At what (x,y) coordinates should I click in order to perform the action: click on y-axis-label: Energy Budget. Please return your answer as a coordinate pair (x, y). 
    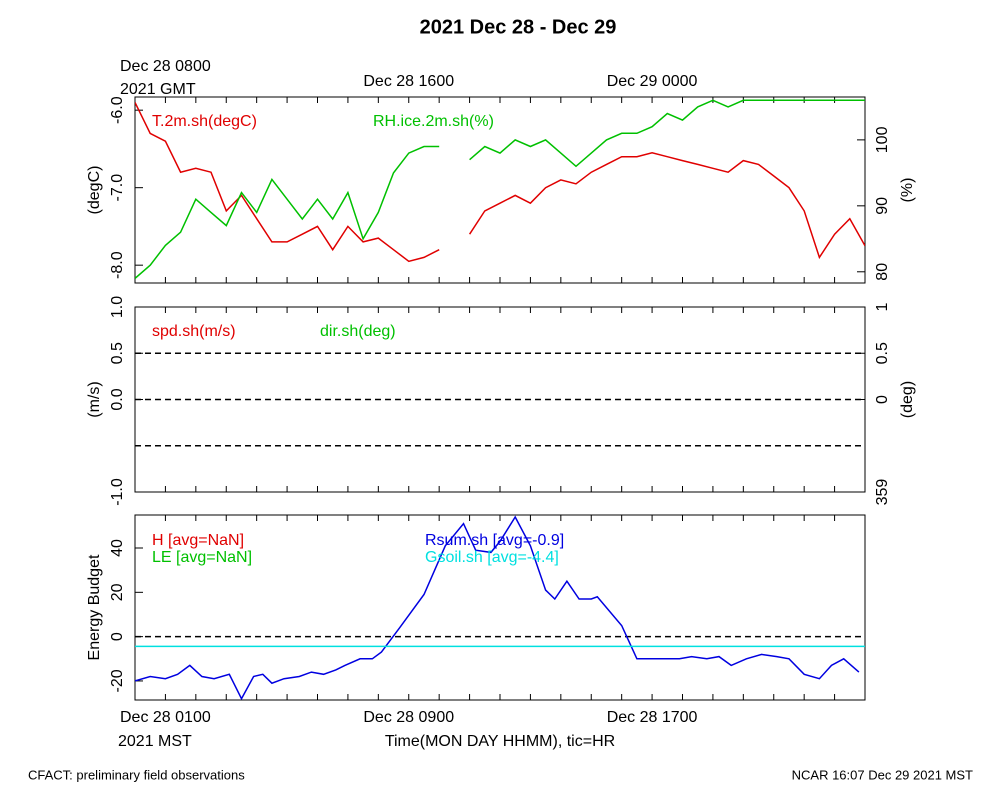
    Looking at the image, I should click on (94, 607).